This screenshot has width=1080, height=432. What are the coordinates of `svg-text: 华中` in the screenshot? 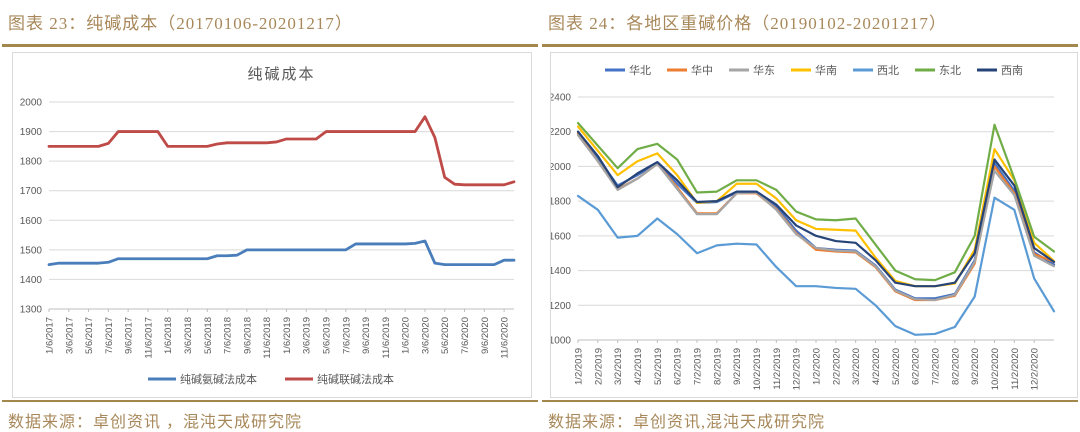 It's located at (702, 70).